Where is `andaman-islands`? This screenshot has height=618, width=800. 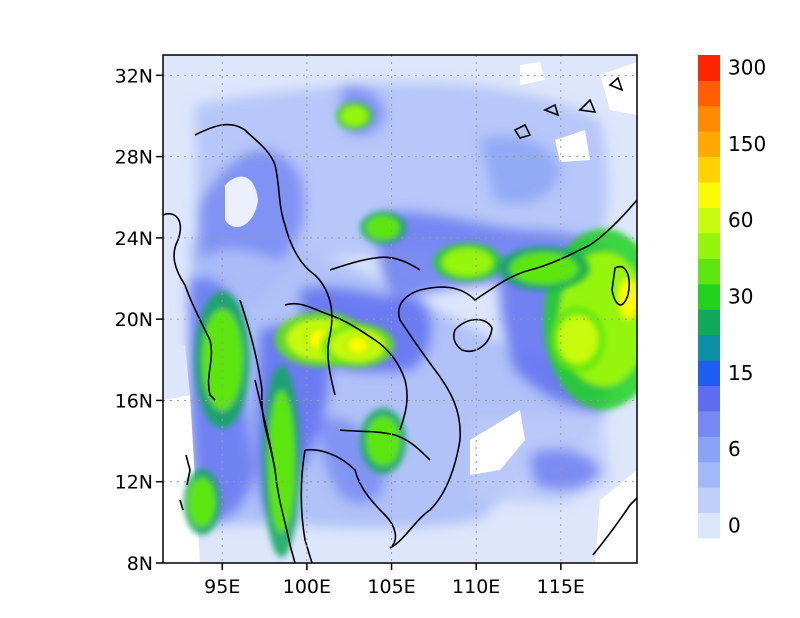 andaman-islands is located at coordinates (185, 482).